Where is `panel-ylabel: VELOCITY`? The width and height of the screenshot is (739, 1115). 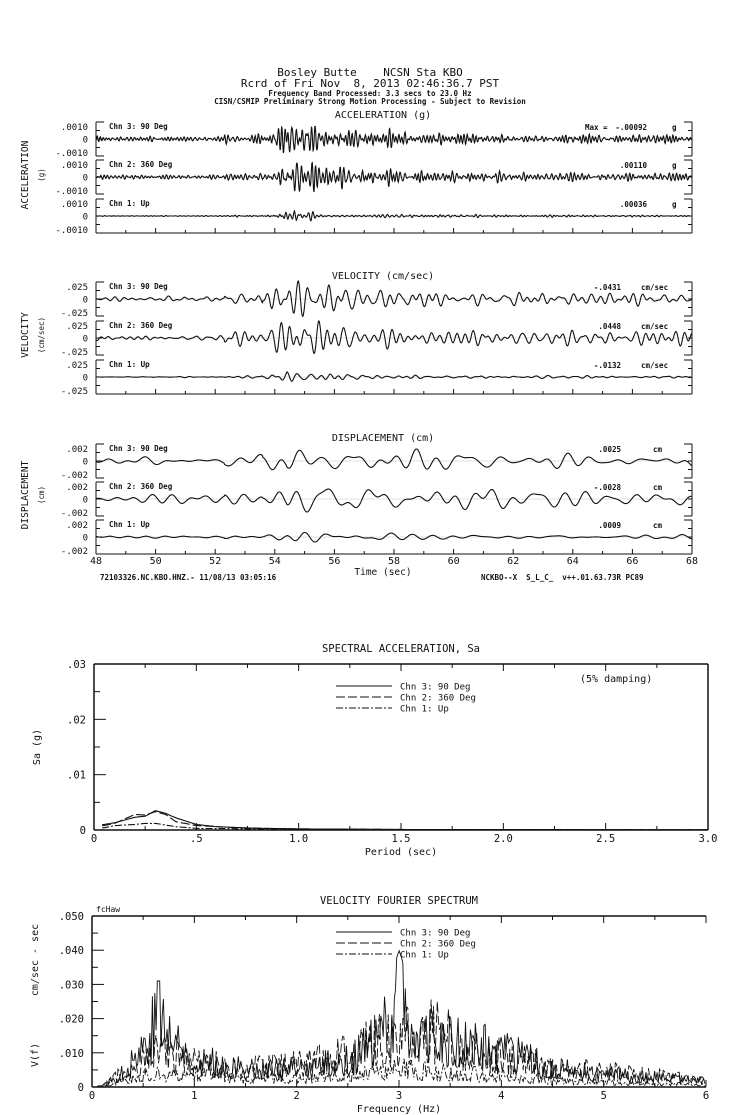 panel-ylabel: VELOCITY is located at coordinates (25, 335).